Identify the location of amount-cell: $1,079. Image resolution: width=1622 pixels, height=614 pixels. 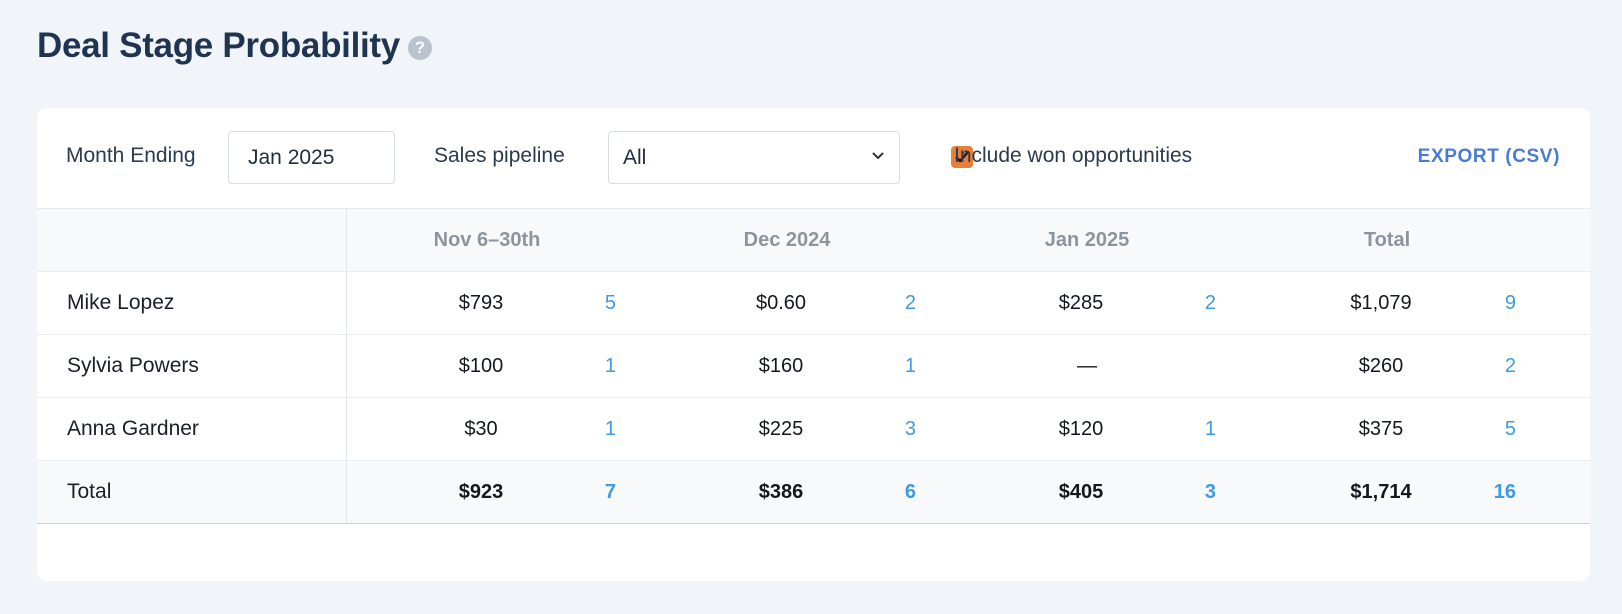
(1381, 302).